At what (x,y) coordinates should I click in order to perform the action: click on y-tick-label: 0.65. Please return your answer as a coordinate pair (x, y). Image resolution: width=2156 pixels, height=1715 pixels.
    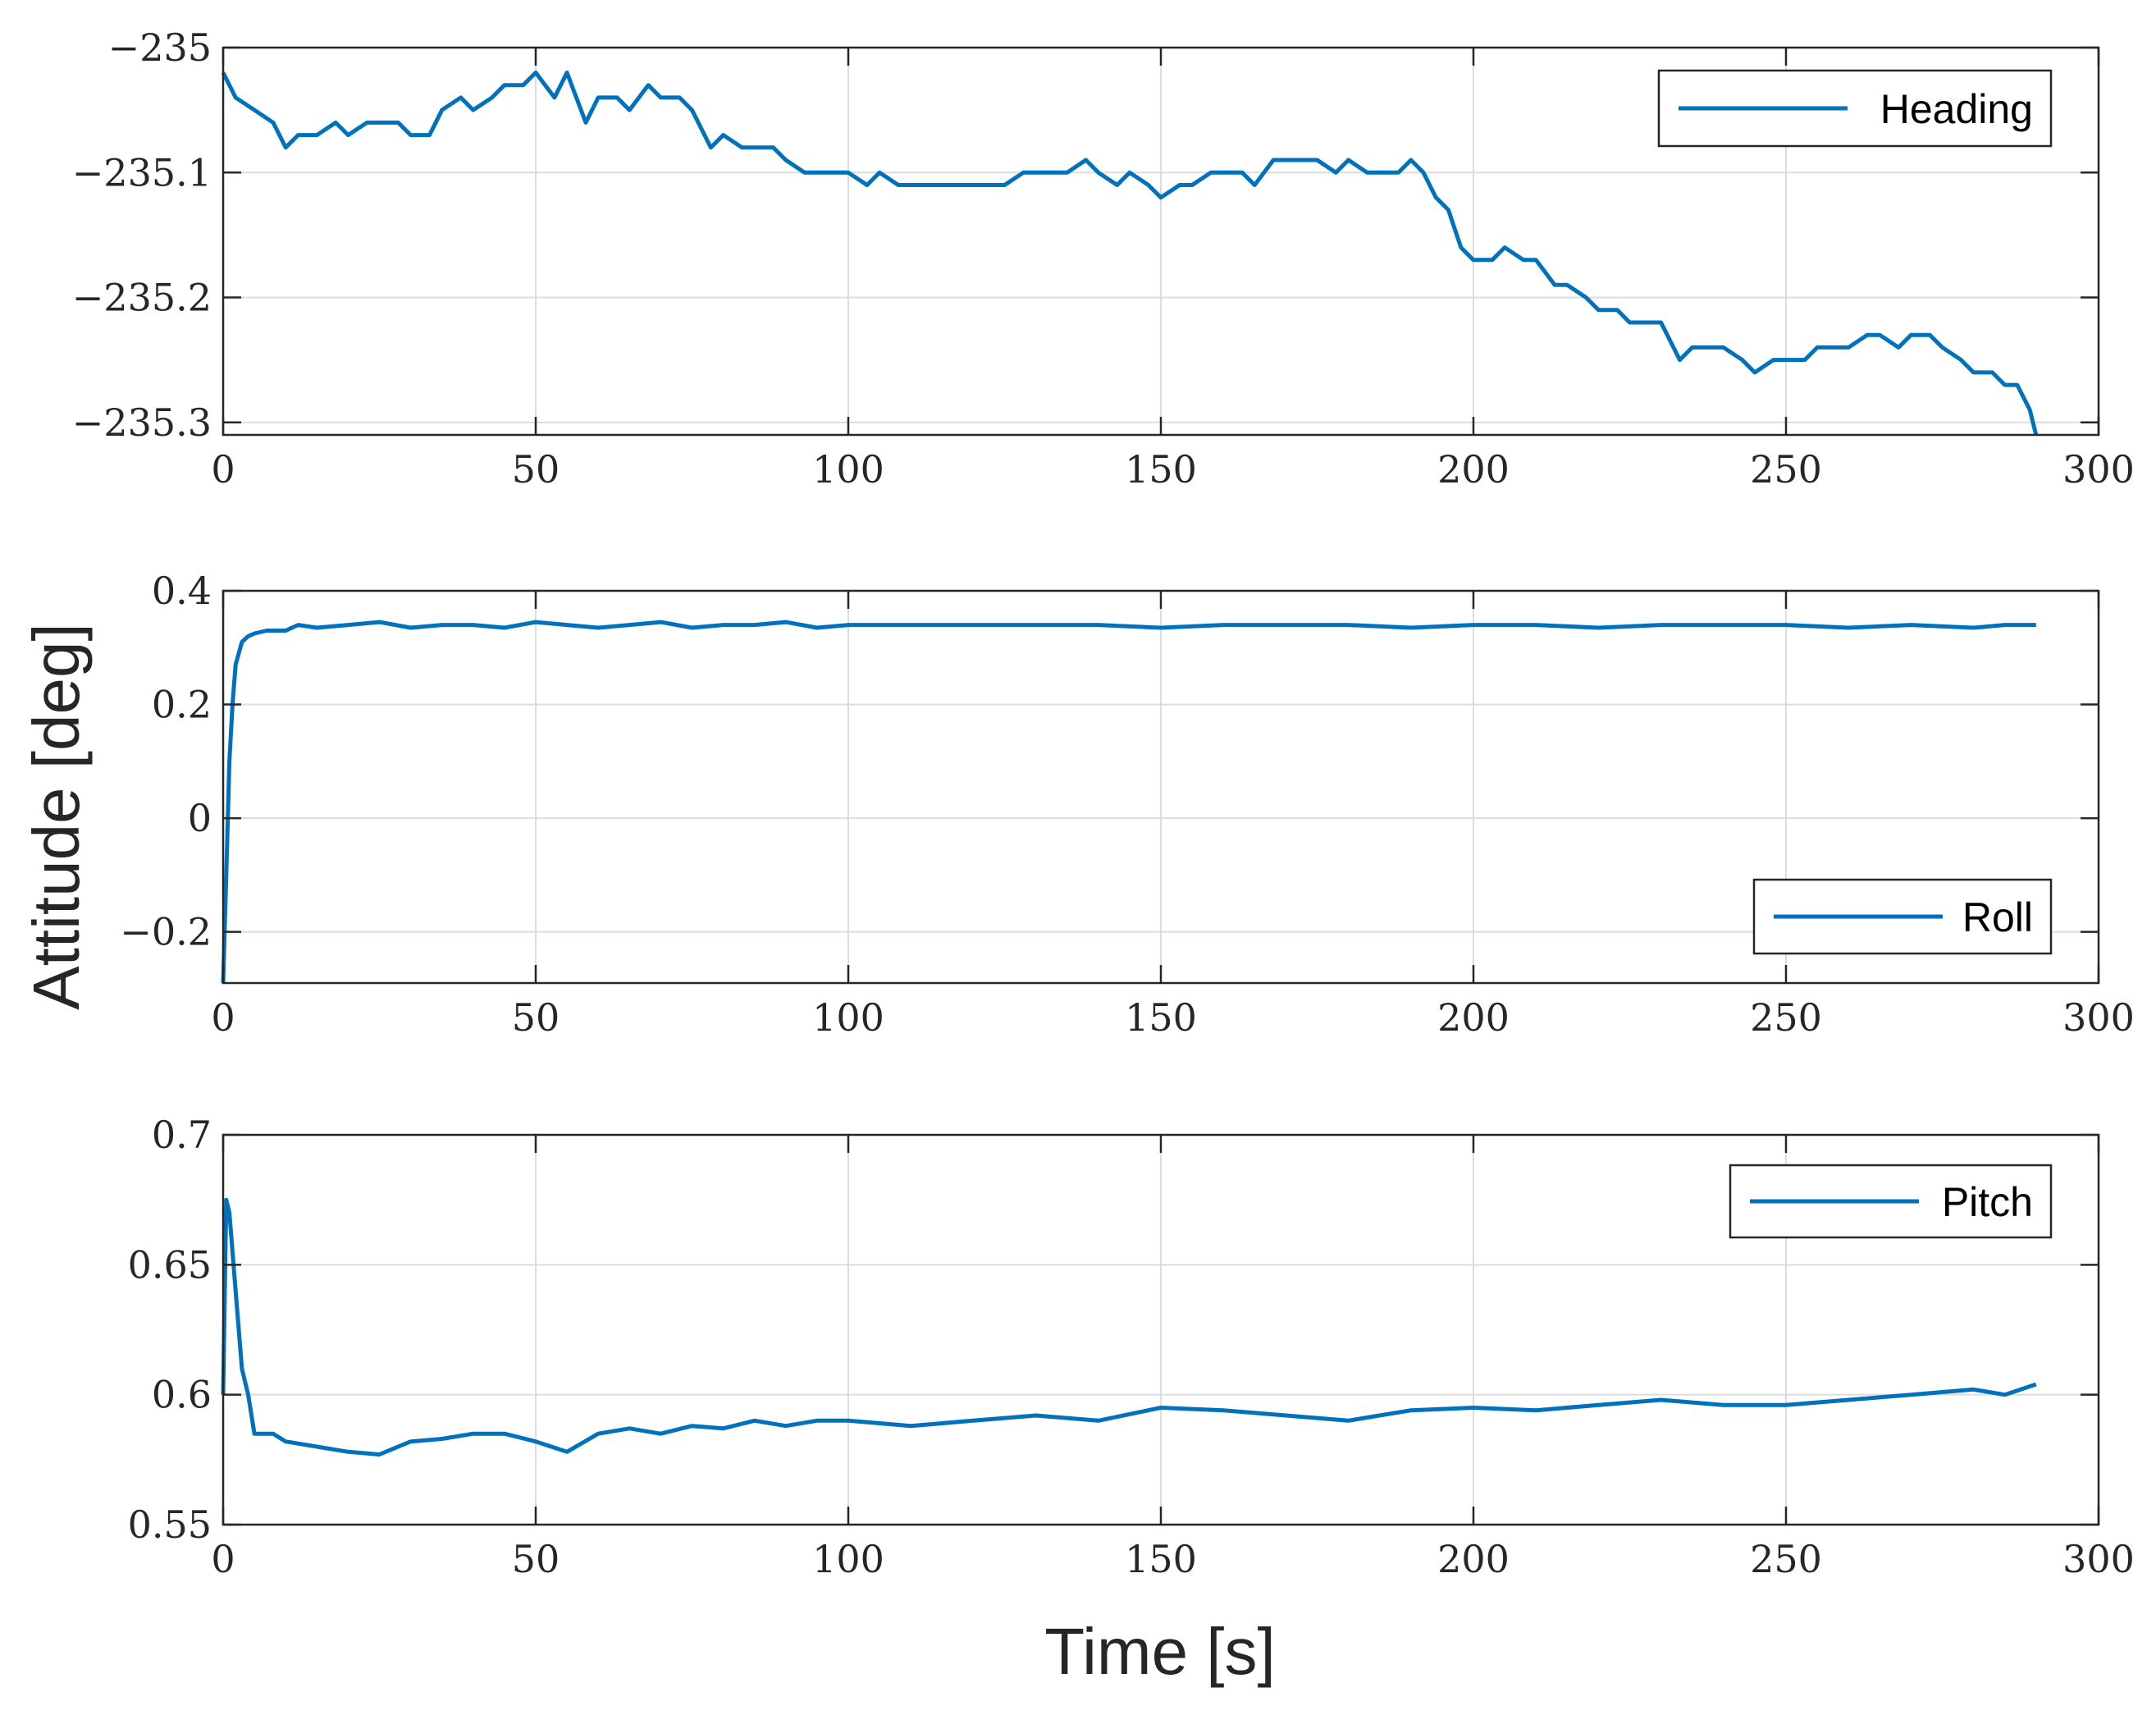
    Looking at the image, I should click on (170, 1265).